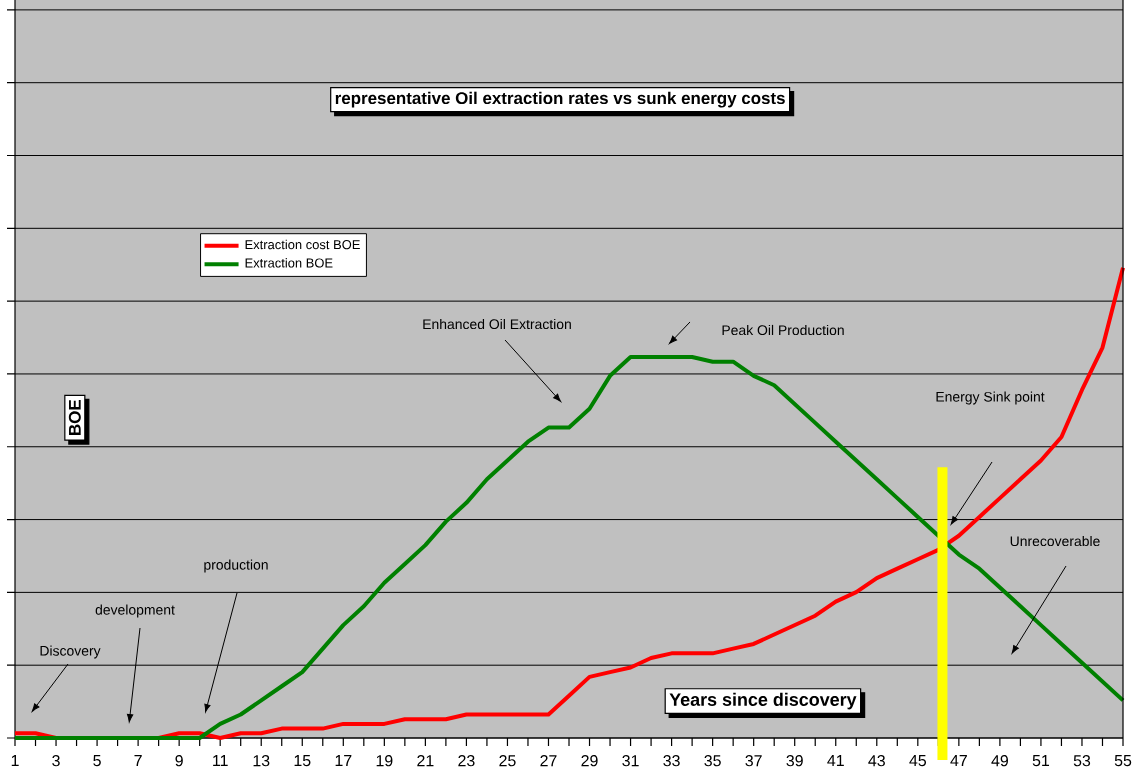 The height and width of the screenshot is (778, 1138). Describe the element at coordinates (135, 611) in the screenshot. I see `annotation: development` at that location.